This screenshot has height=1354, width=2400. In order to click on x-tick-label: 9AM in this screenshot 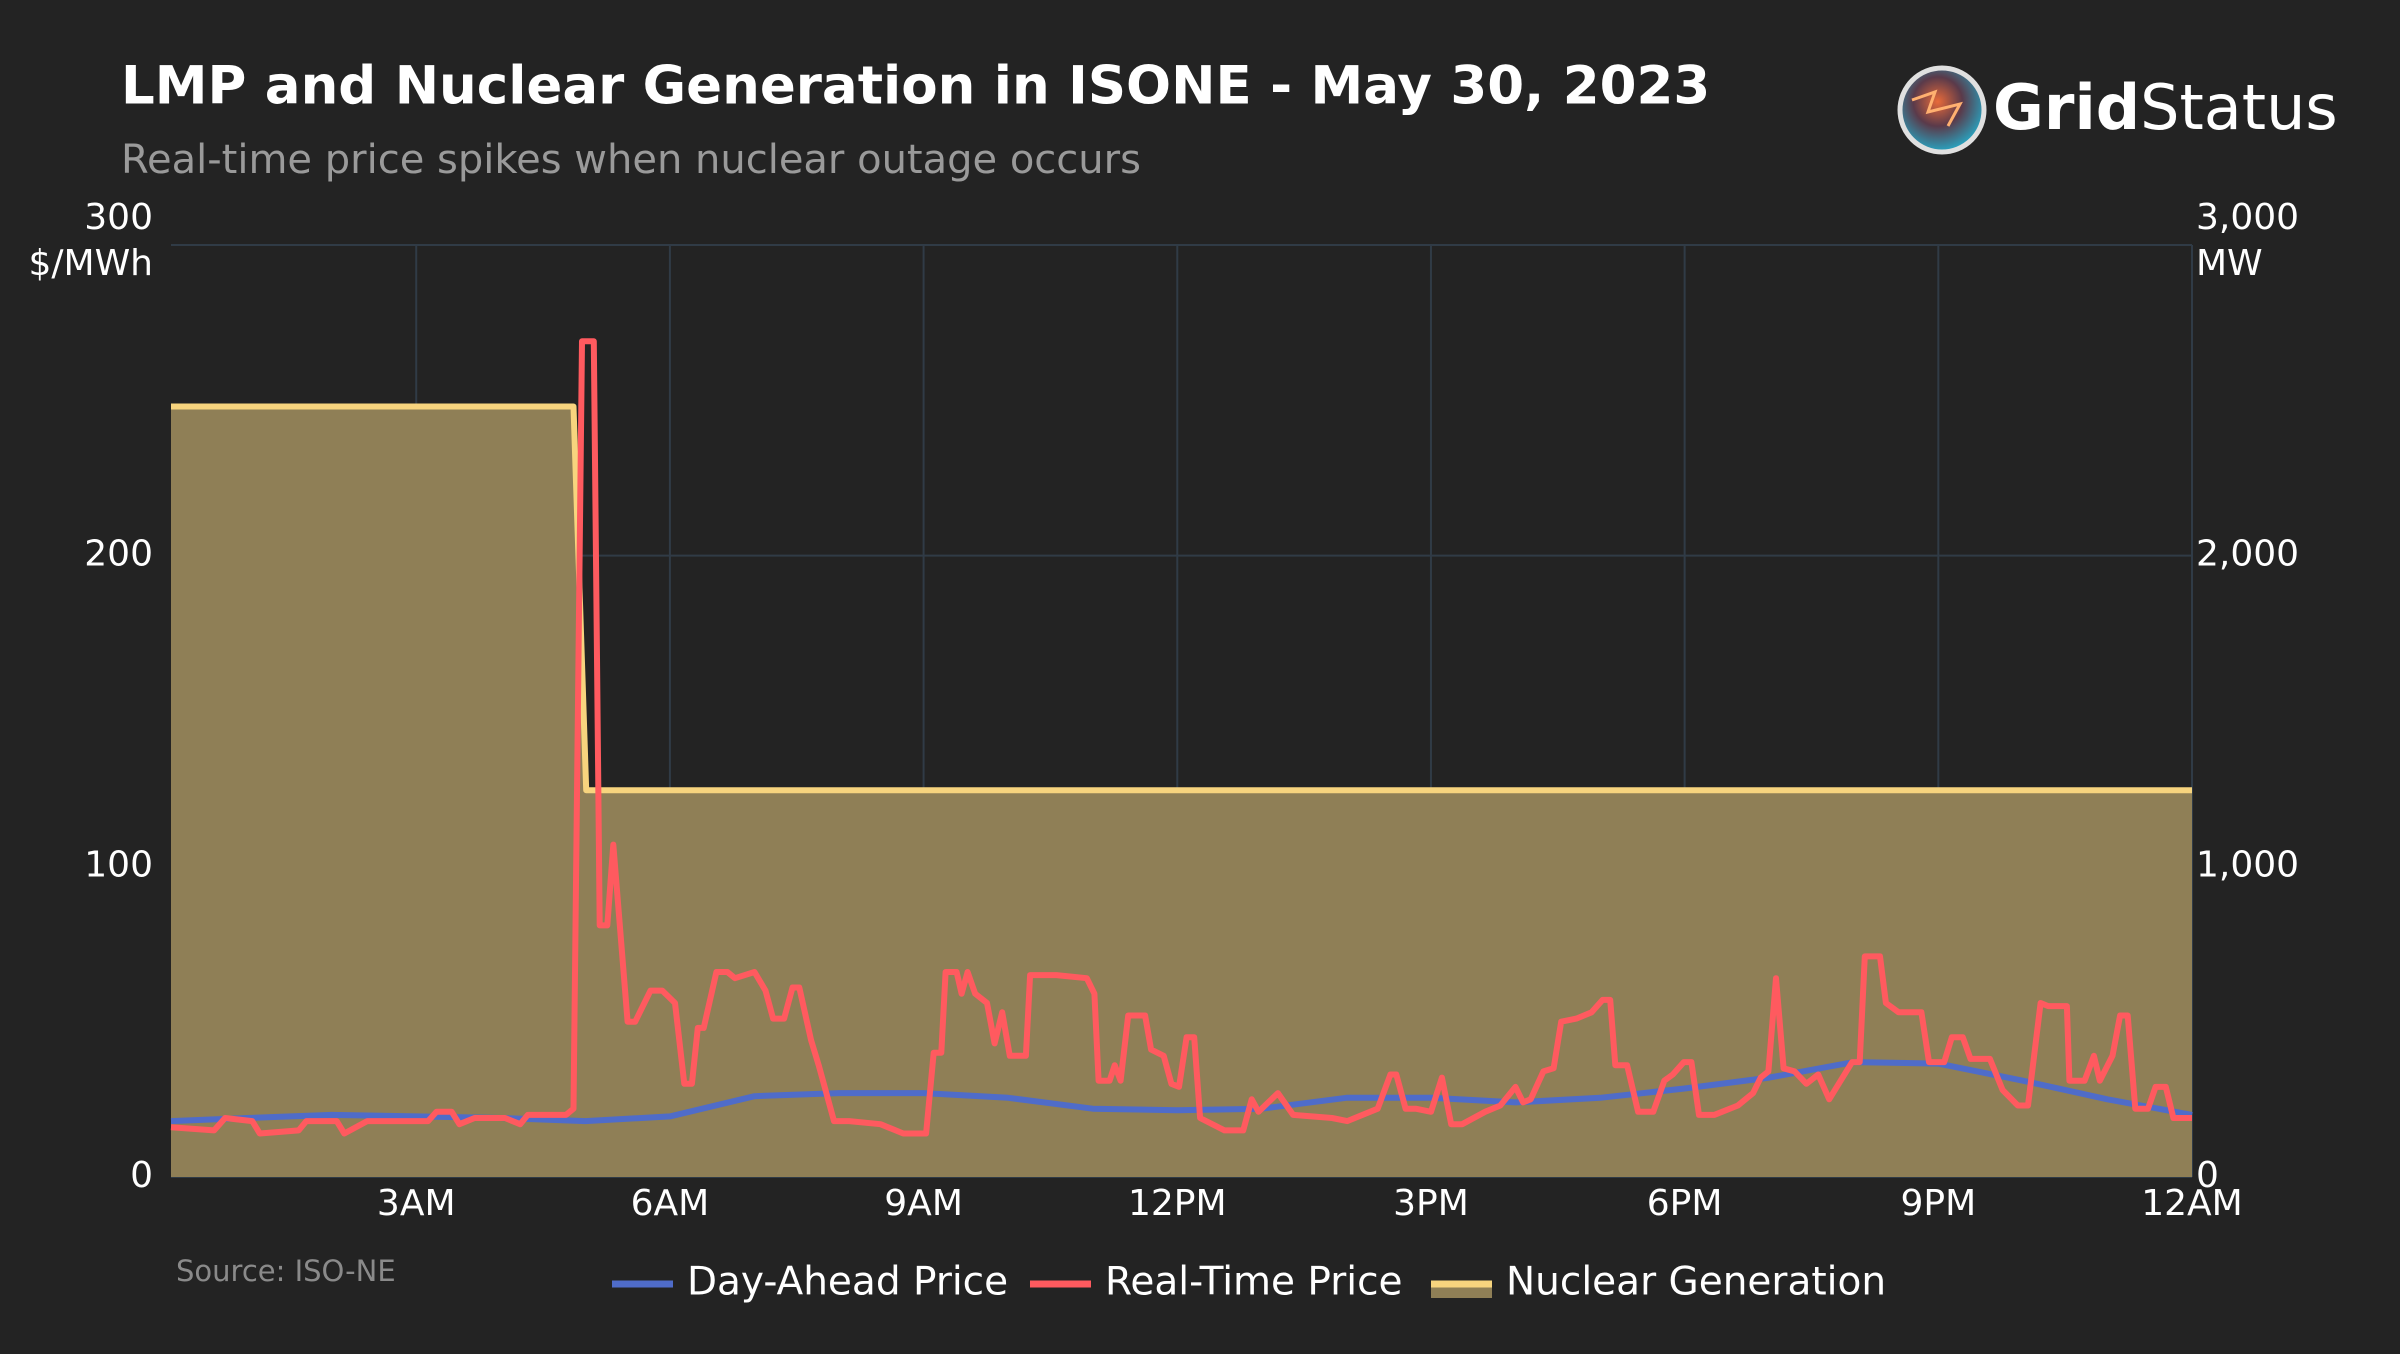, I will do `click(923, 1203)`.